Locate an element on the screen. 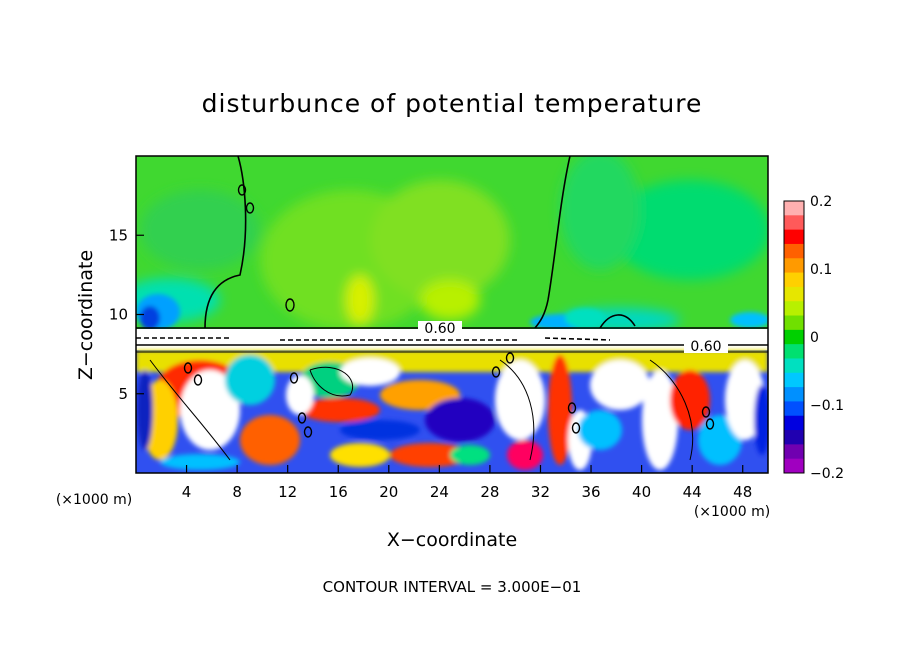  x-tick-label: 4 is located at coordinates (187, 492).